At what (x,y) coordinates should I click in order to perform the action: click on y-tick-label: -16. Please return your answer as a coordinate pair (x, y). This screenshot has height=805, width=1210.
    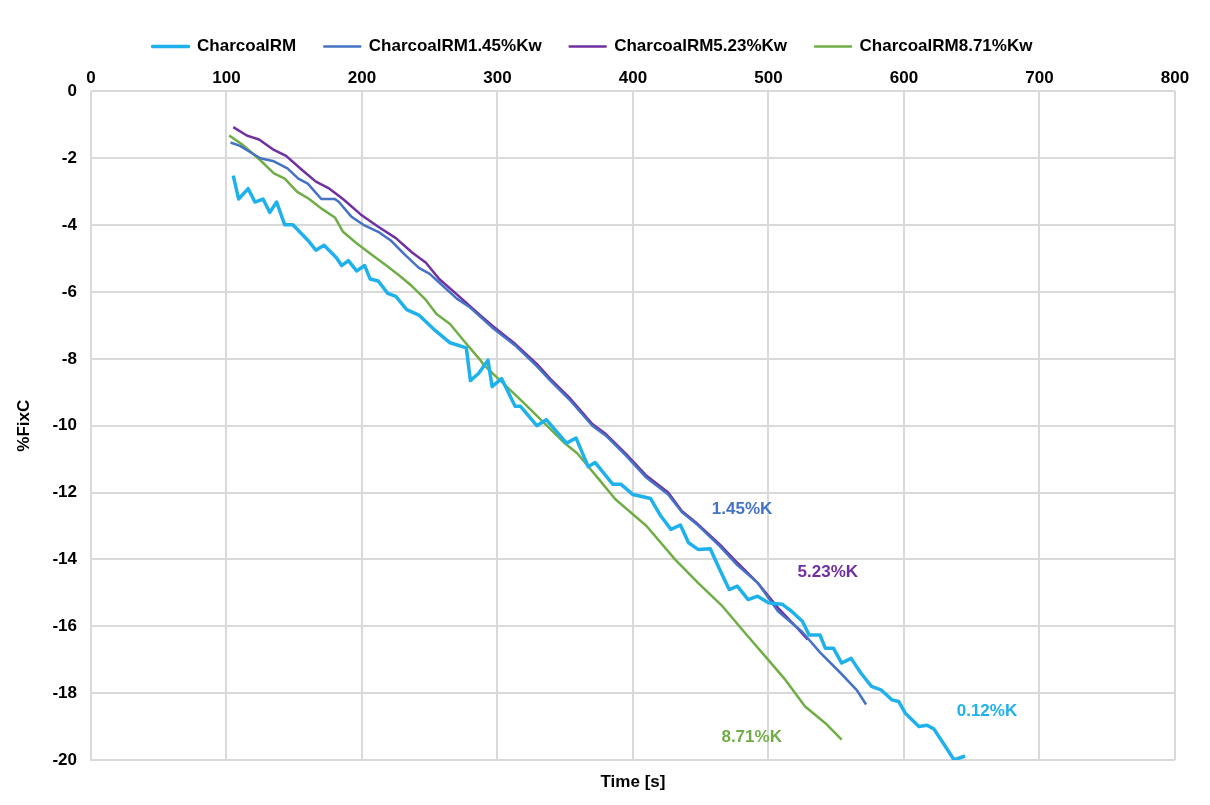
    Looking at the image, I should click on (64, 625).